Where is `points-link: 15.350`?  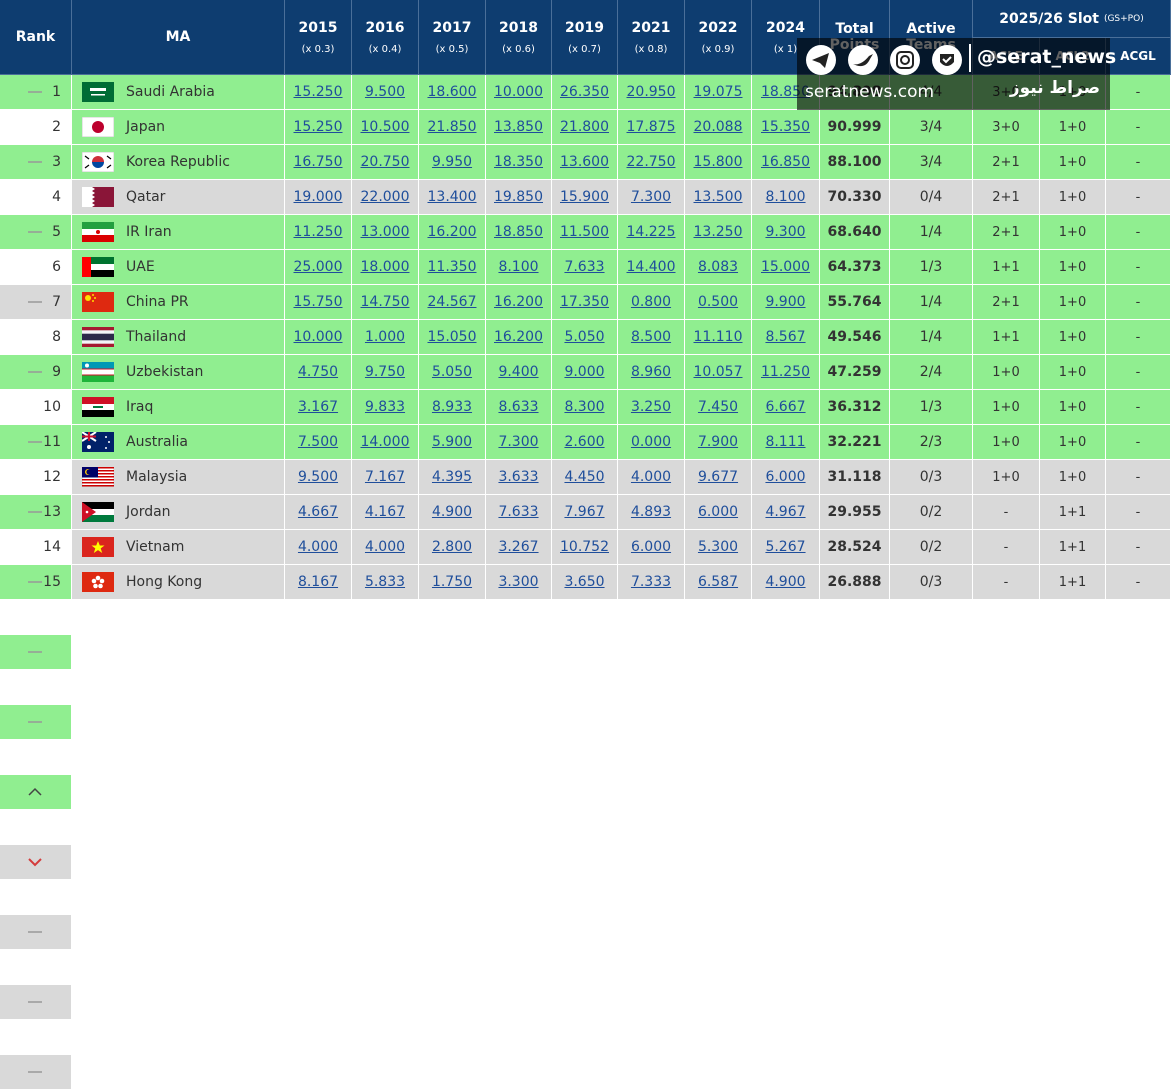 points-link: 15.350 is located at coordinates (785, 127).